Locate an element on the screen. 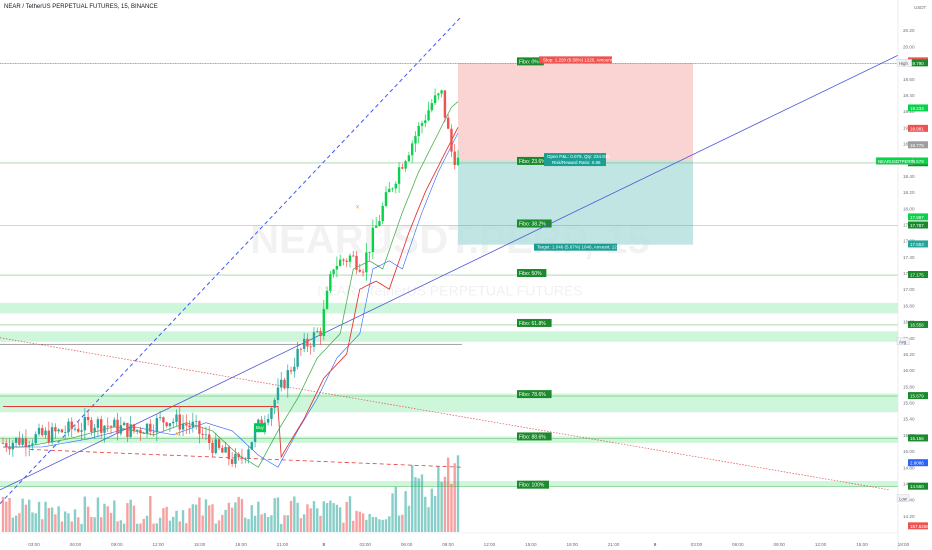  fib-label-3: Fibo: 50% is located at coordinates (530, 274).